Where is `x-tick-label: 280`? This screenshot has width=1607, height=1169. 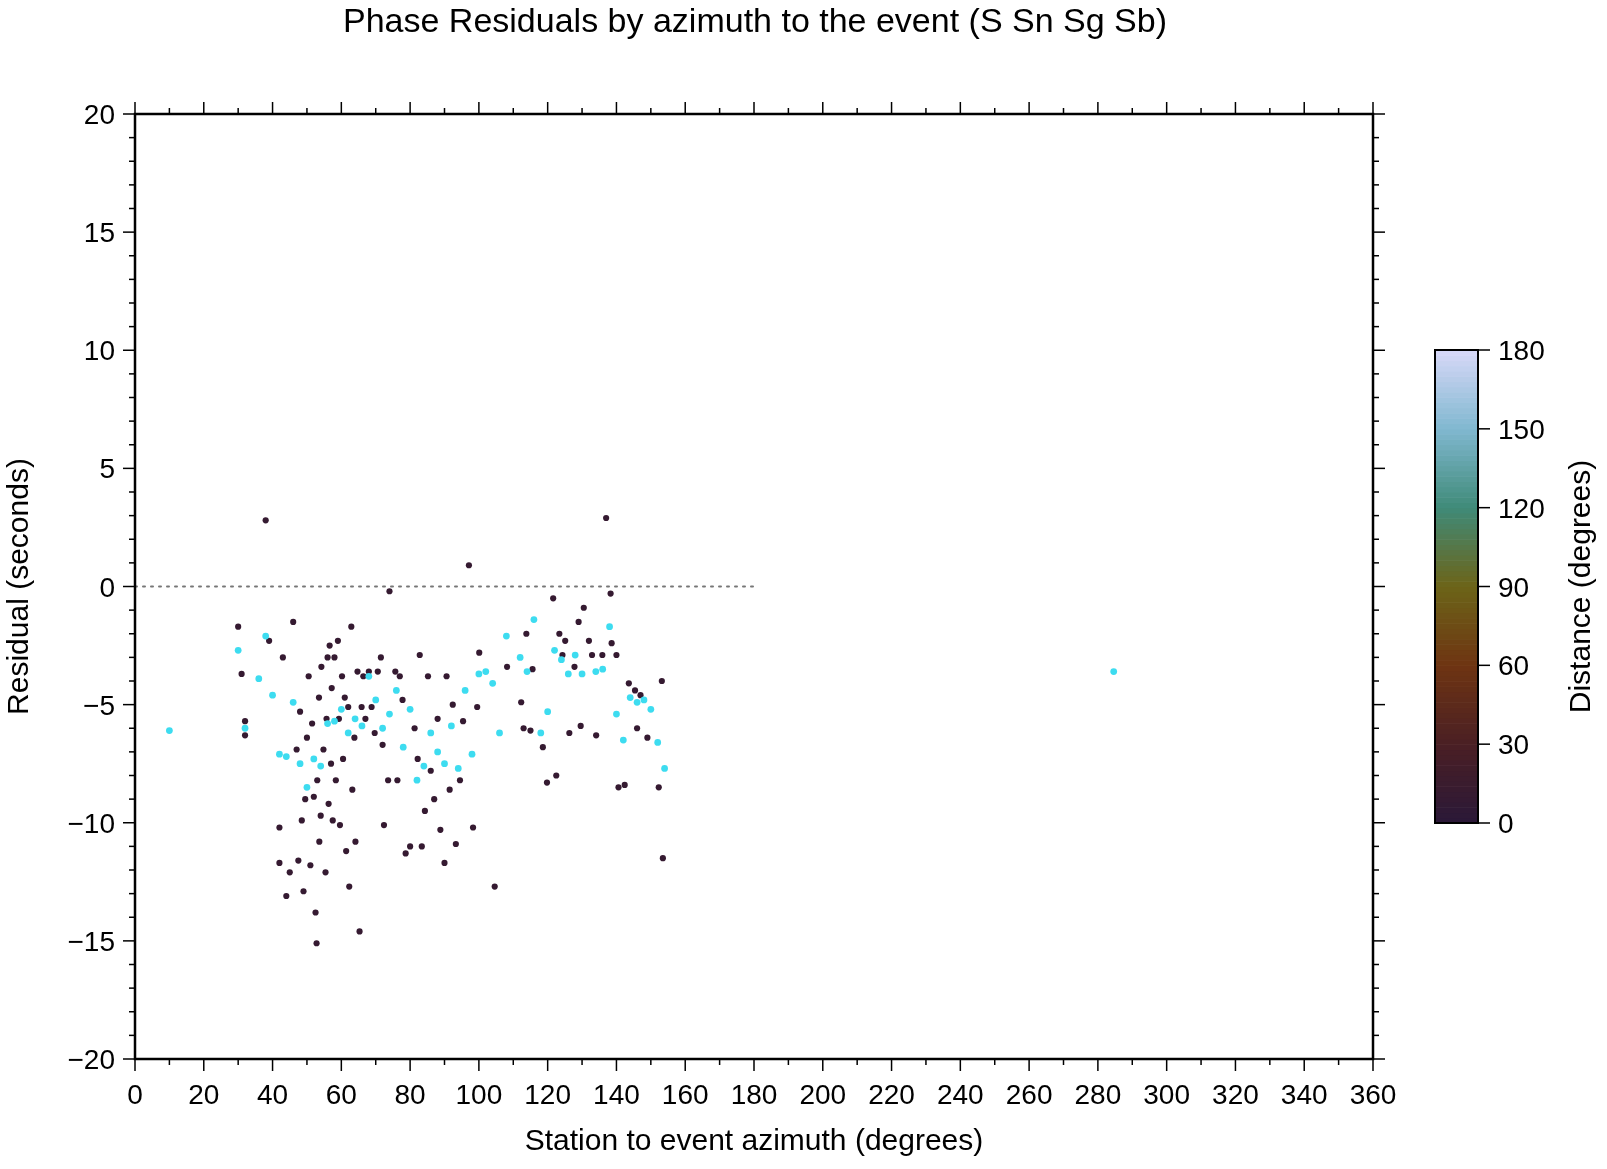
x-tick-label: 280 is located at coordinates (1098, 1094).